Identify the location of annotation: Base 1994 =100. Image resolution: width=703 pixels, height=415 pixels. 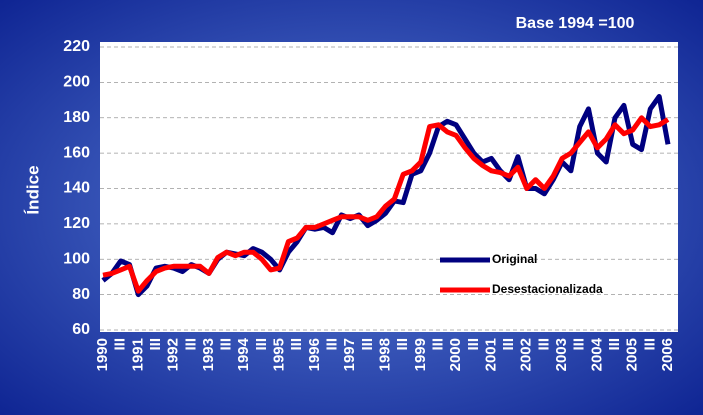
(575, 23).